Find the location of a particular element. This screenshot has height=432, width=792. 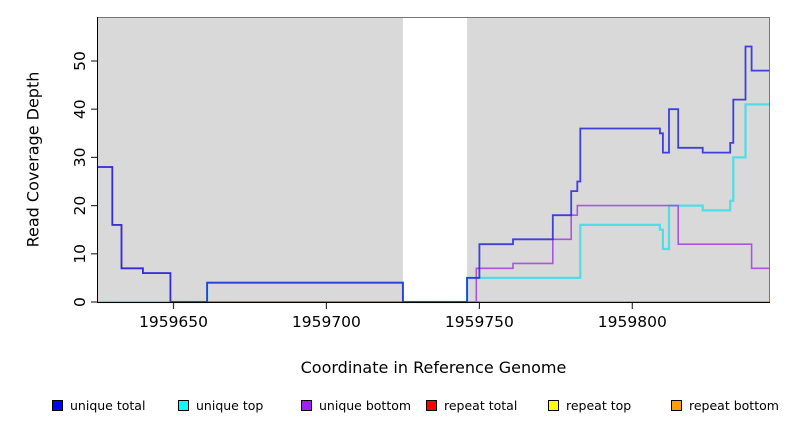

legend-label: unique bottom is located at coordinates (365, 405).